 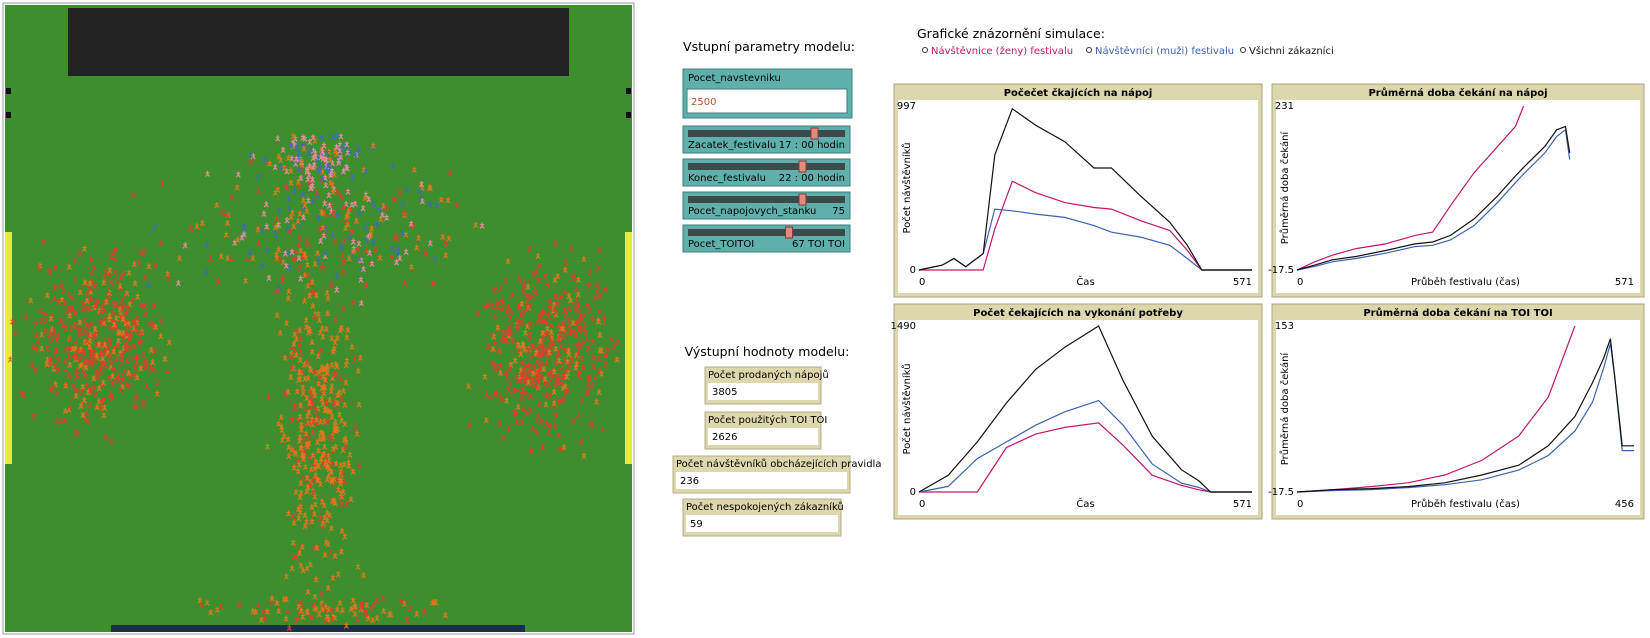 What do you see at coordinates (318, 42) in the screenshot?
I see `stage` at bounding box center [318, 42].